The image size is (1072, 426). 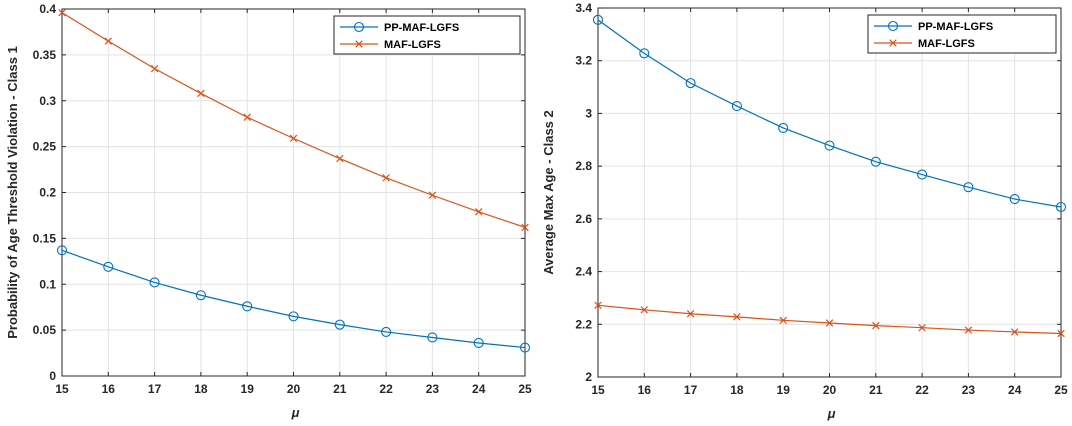 What do you see at coordinates (45, 330) in the screenshot?
I see `y-tick-label: 0.05` at bounding box center [45, 330].